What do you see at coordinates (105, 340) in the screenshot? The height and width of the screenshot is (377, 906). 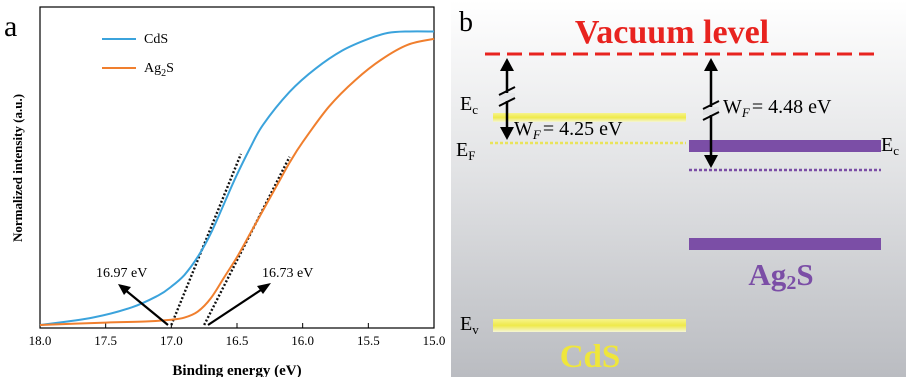 I see `x-tick-label: 17.5` at bounding box center [105, 340].